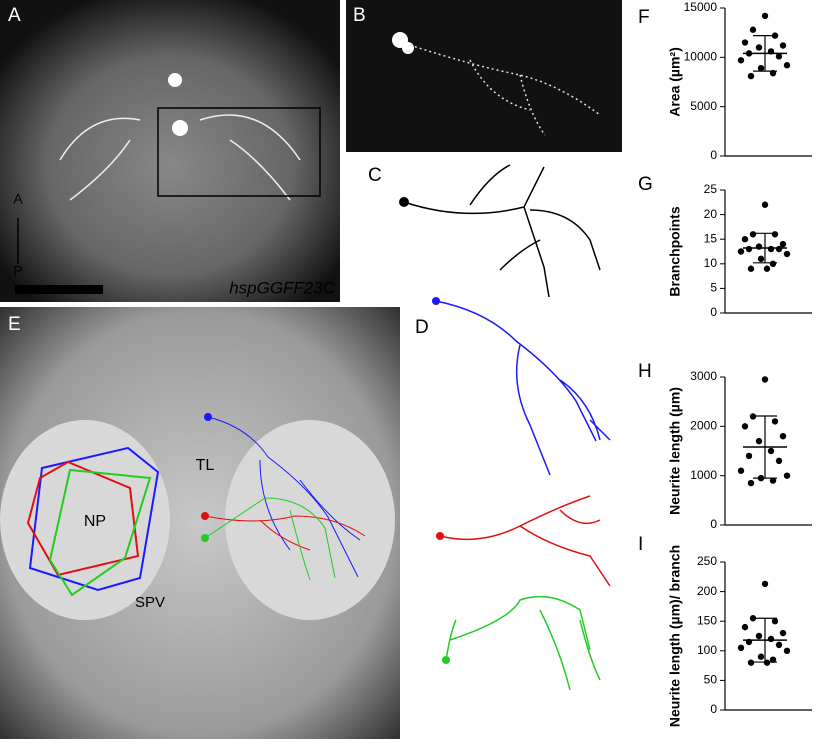  What do you see at coordinates (711, 189) in the screenshot?
I see `y-tick-label: 25` at bounding box center [711, 189].